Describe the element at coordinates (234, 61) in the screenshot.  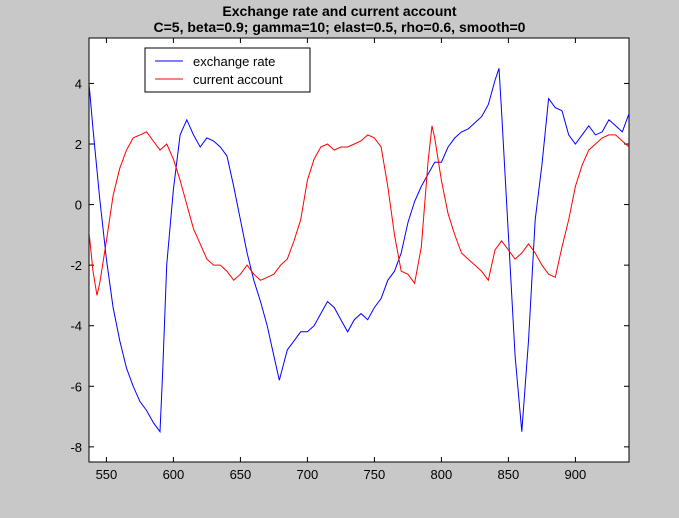
I see `legend-label: exchange rate` at that location.